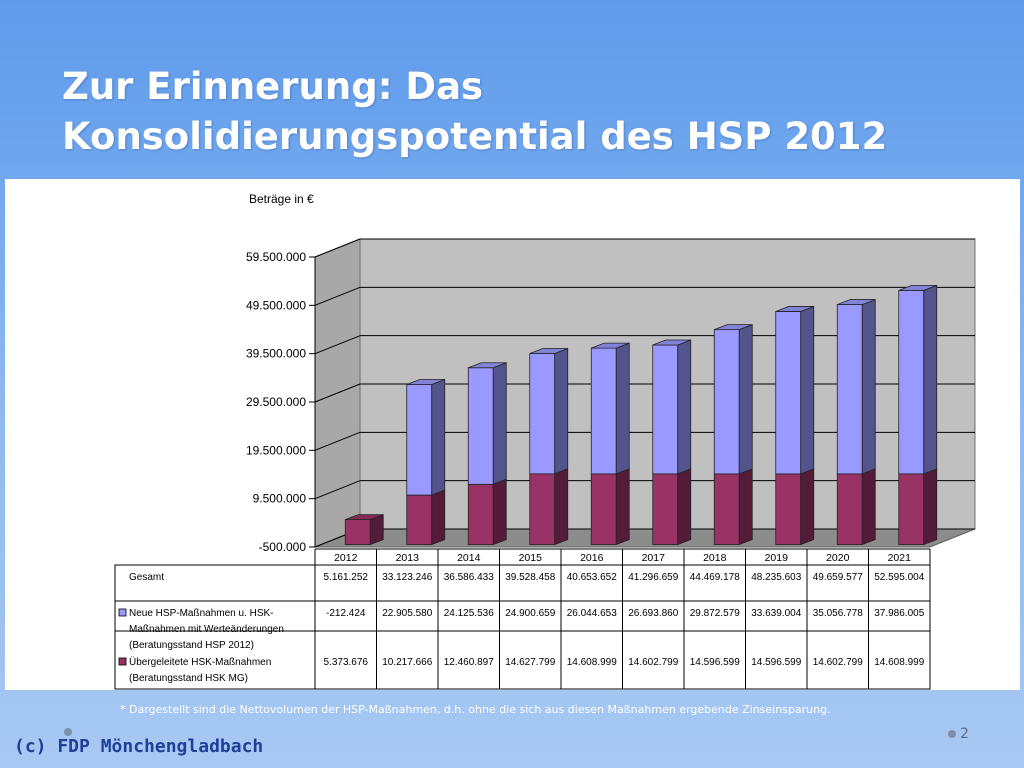 The width and height of the screenshot is (1024, 768). I want to click on bar-bottom-2021, so click(911, 509).